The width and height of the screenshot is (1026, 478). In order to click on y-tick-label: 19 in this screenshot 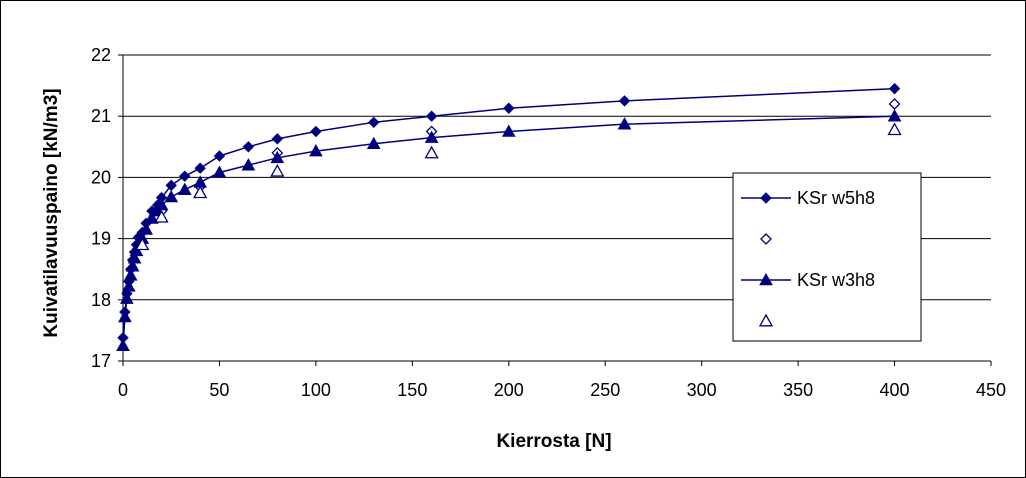, I will do `click(101, 239)`.